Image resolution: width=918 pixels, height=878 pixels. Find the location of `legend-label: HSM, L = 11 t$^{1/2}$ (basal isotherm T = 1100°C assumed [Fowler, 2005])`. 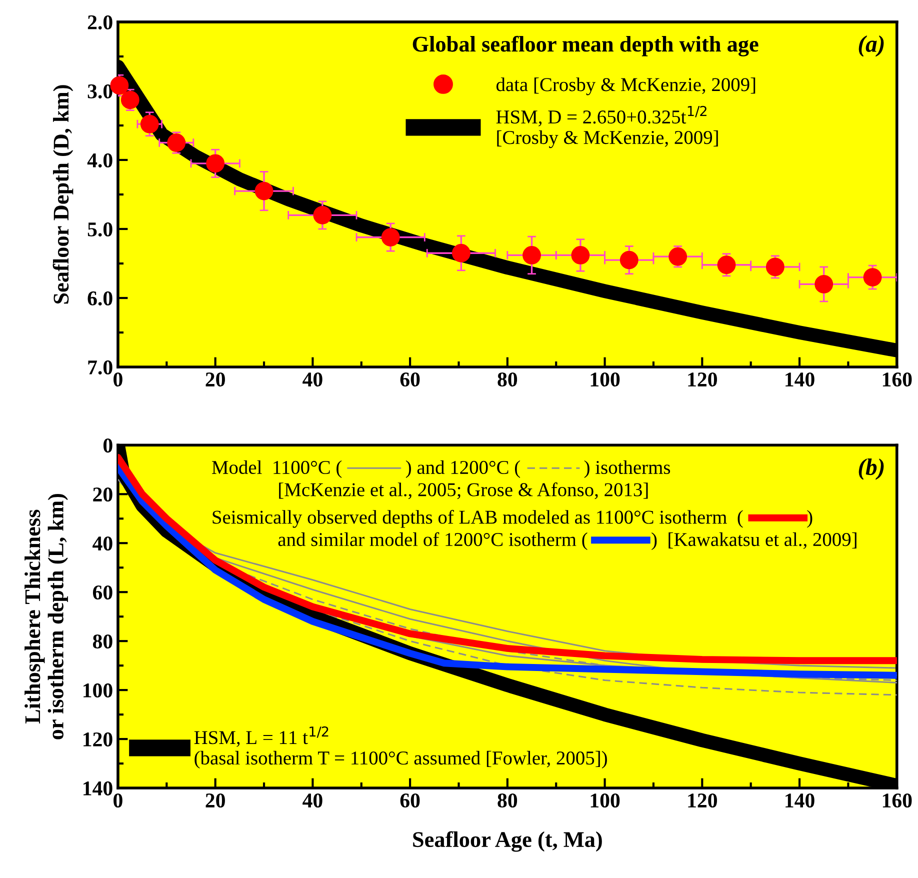

legend-label: HSM, L = 11 t$^{1/2}$ (basal isotherm T = 1100°C assumed [Fowler, 2005]) is located at coordinates (400, 747).